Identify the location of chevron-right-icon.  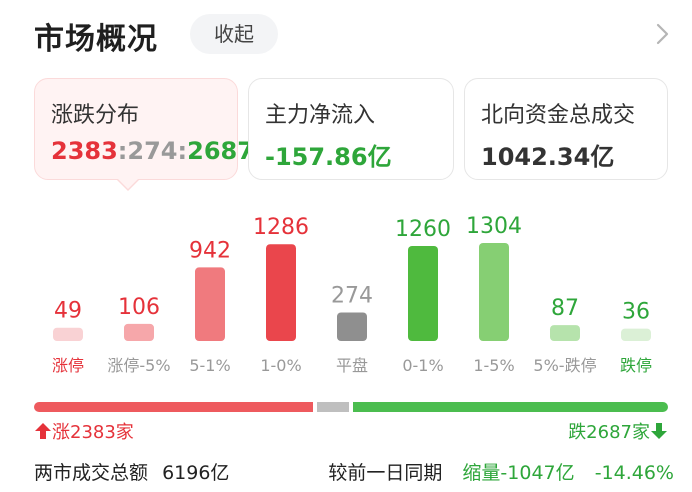
(662, 34).